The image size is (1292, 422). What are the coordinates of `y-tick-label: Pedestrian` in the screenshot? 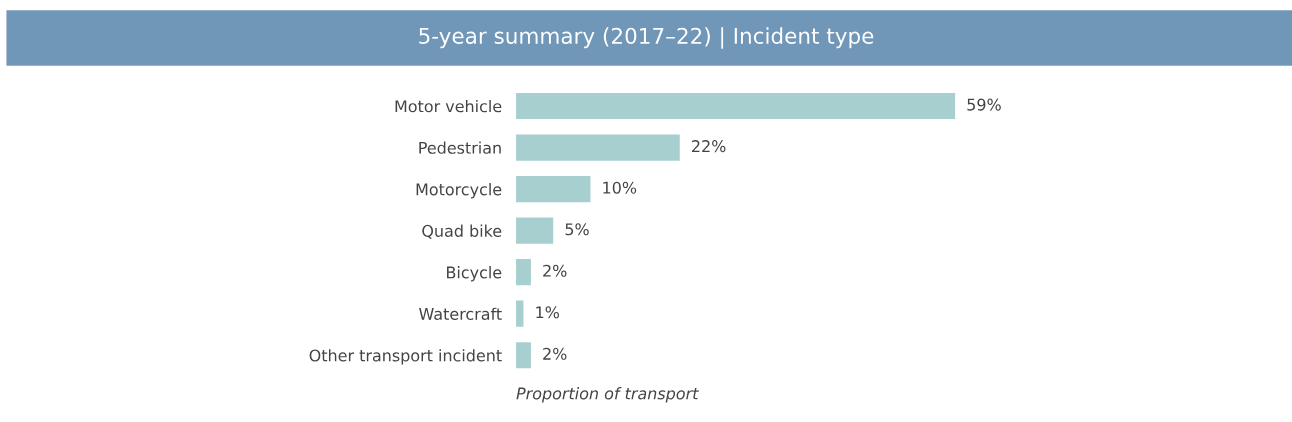 It's located at (460, 147).